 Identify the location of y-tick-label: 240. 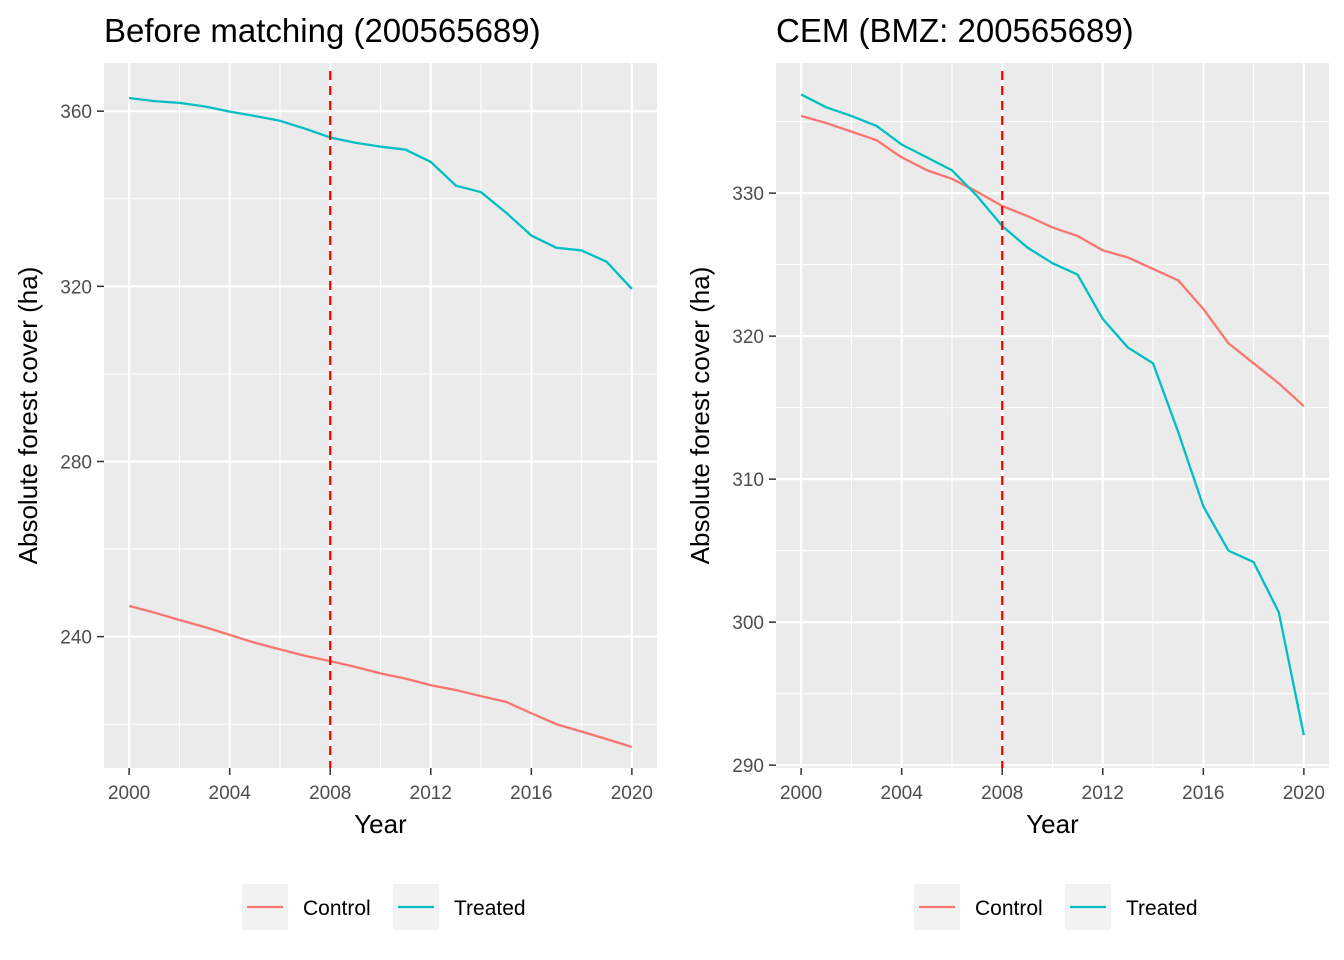
(76, 638).